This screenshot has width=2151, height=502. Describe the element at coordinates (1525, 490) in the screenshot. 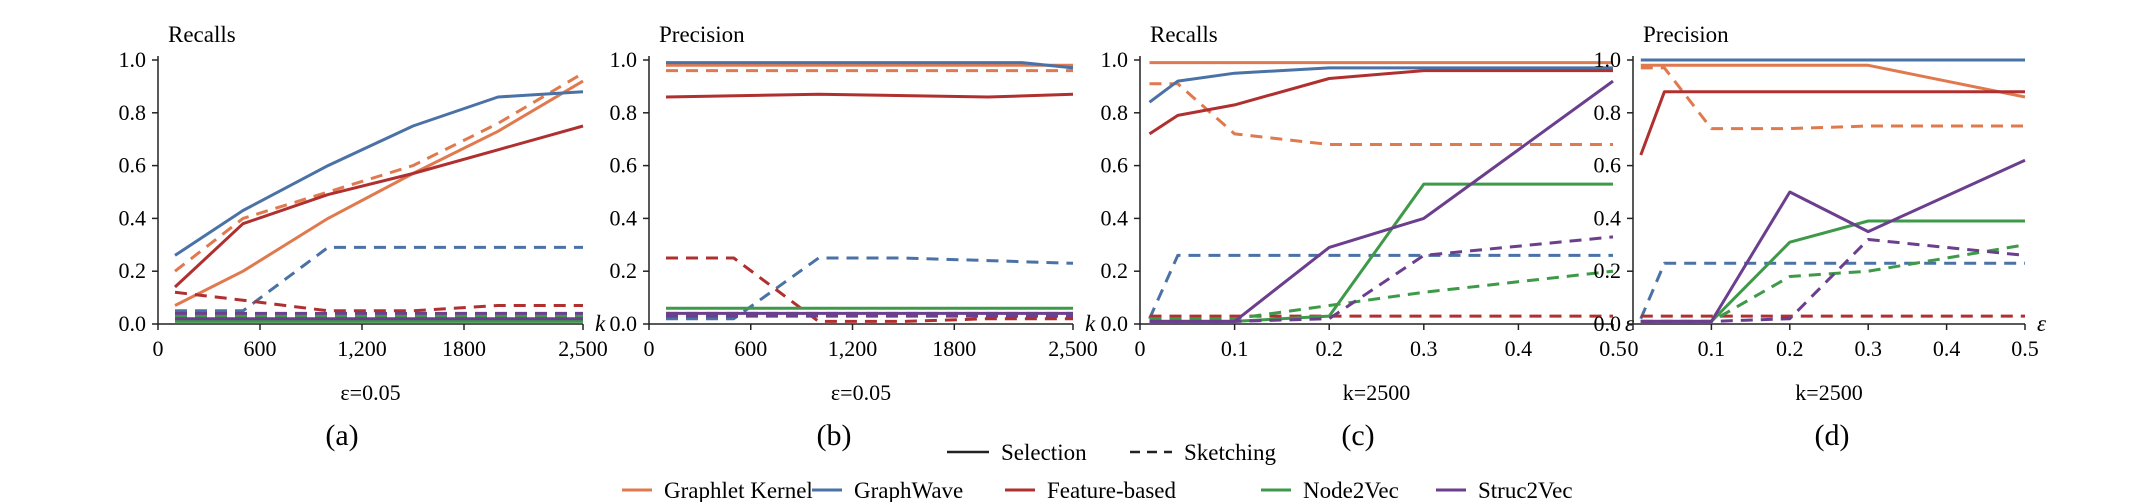

I see `legend-method-label: Struc2Vec` at that location.